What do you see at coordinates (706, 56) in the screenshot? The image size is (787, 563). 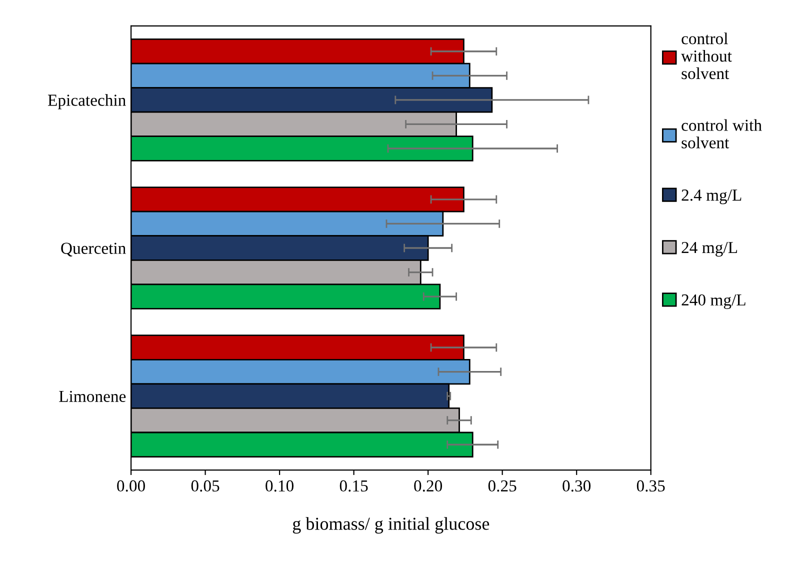 I see `legend-label: control without solvent` at bounding box center [706, 56].